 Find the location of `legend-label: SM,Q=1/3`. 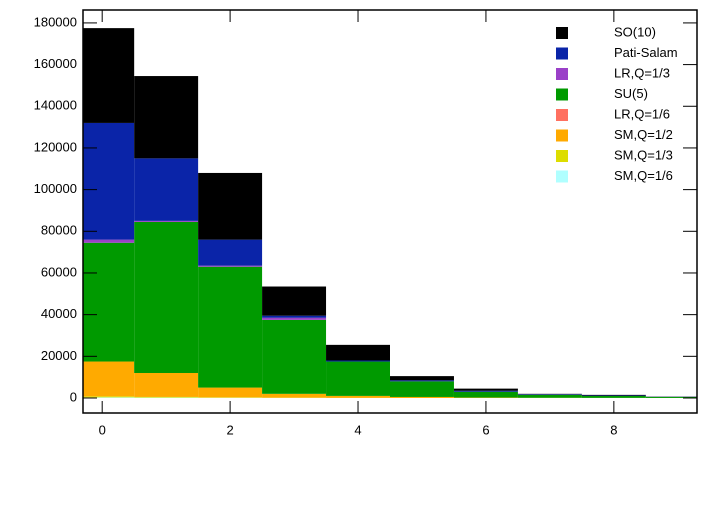

legend-label: SM,Q=1/3 is located at coordinates (643, 154).